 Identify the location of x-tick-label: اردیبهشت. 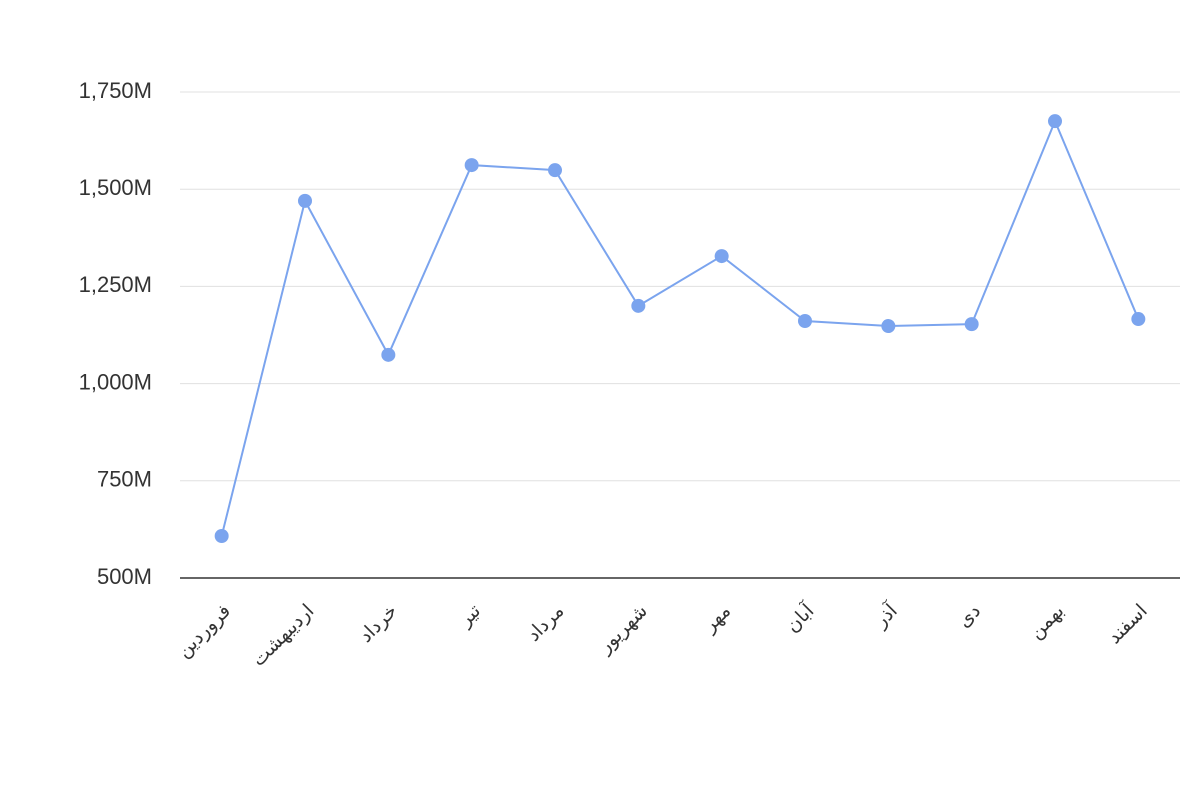
(282, 635).